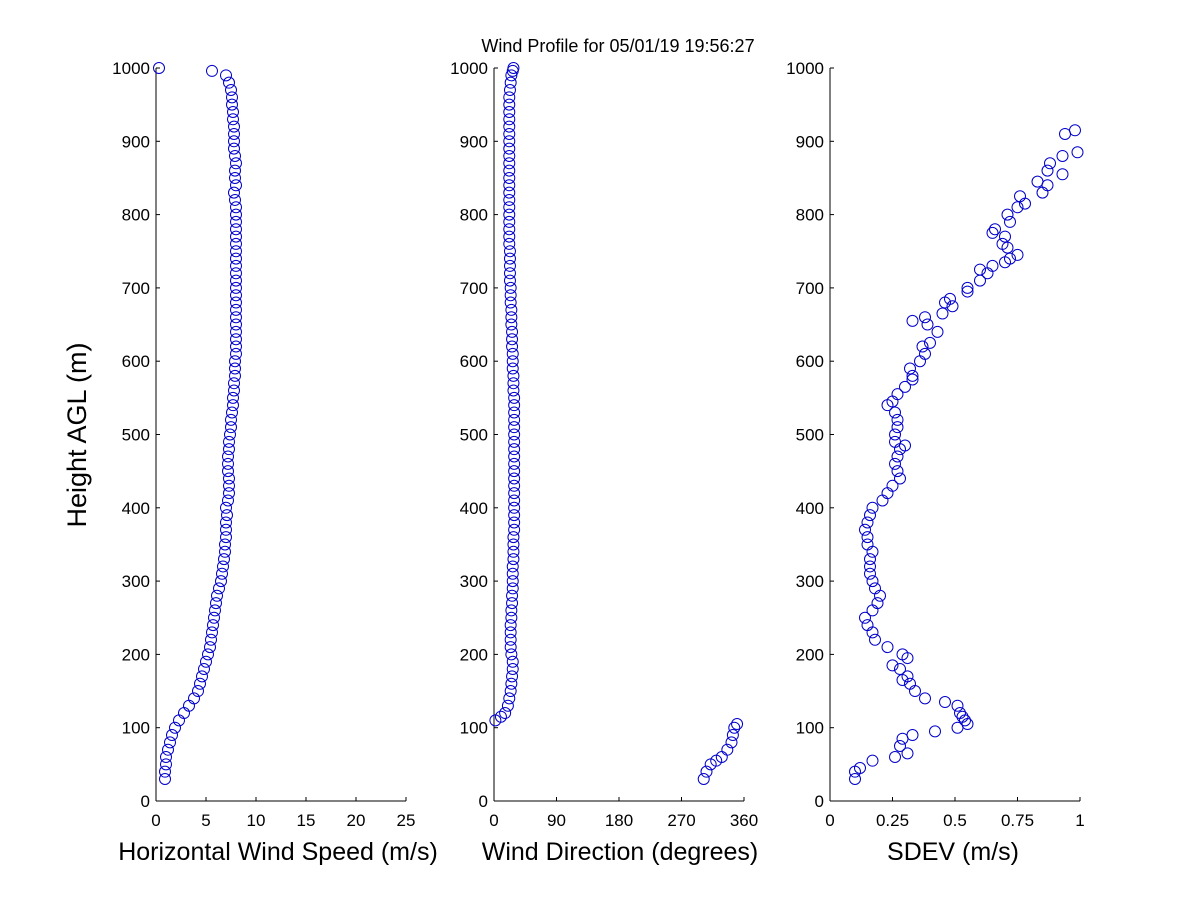  What do you see at coordinates (681, 820) in the screenshot?
I see `direction-x-tick-label: 270` at bounding box center [681, 820].